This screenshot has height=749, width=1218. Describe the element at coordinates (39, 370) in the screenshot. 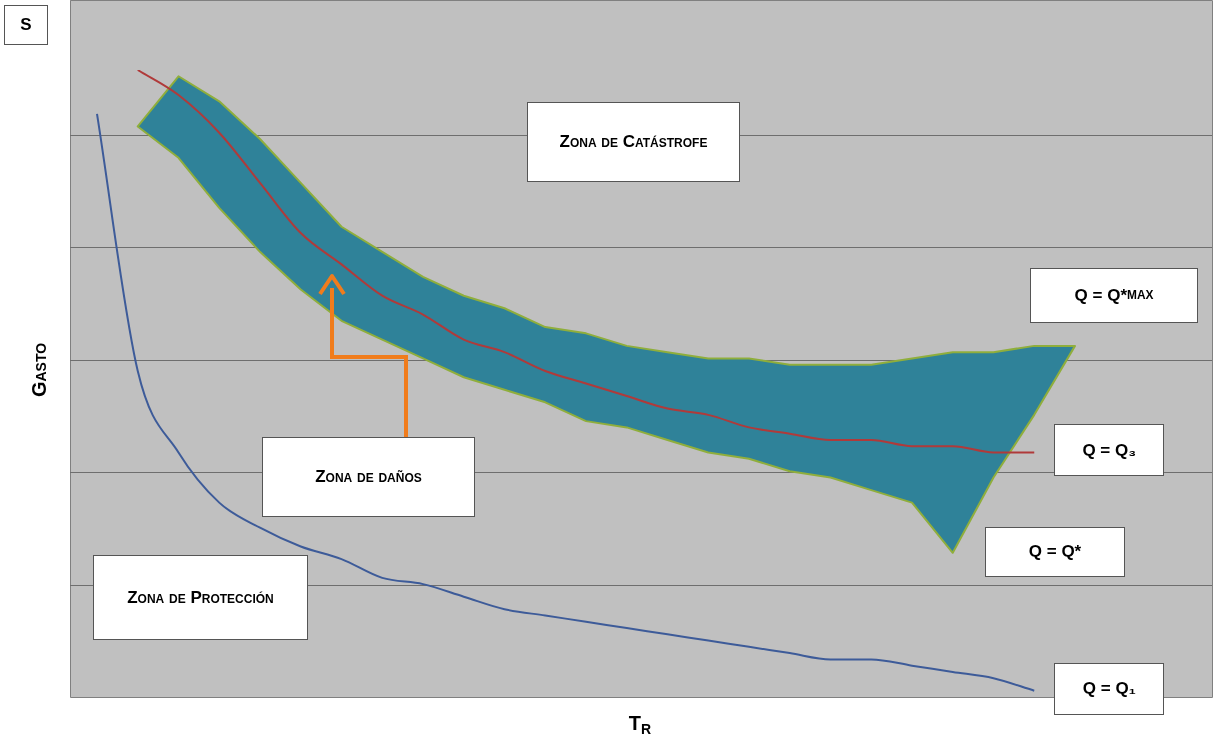

I see `y-axis-title: Gasto` at that location.